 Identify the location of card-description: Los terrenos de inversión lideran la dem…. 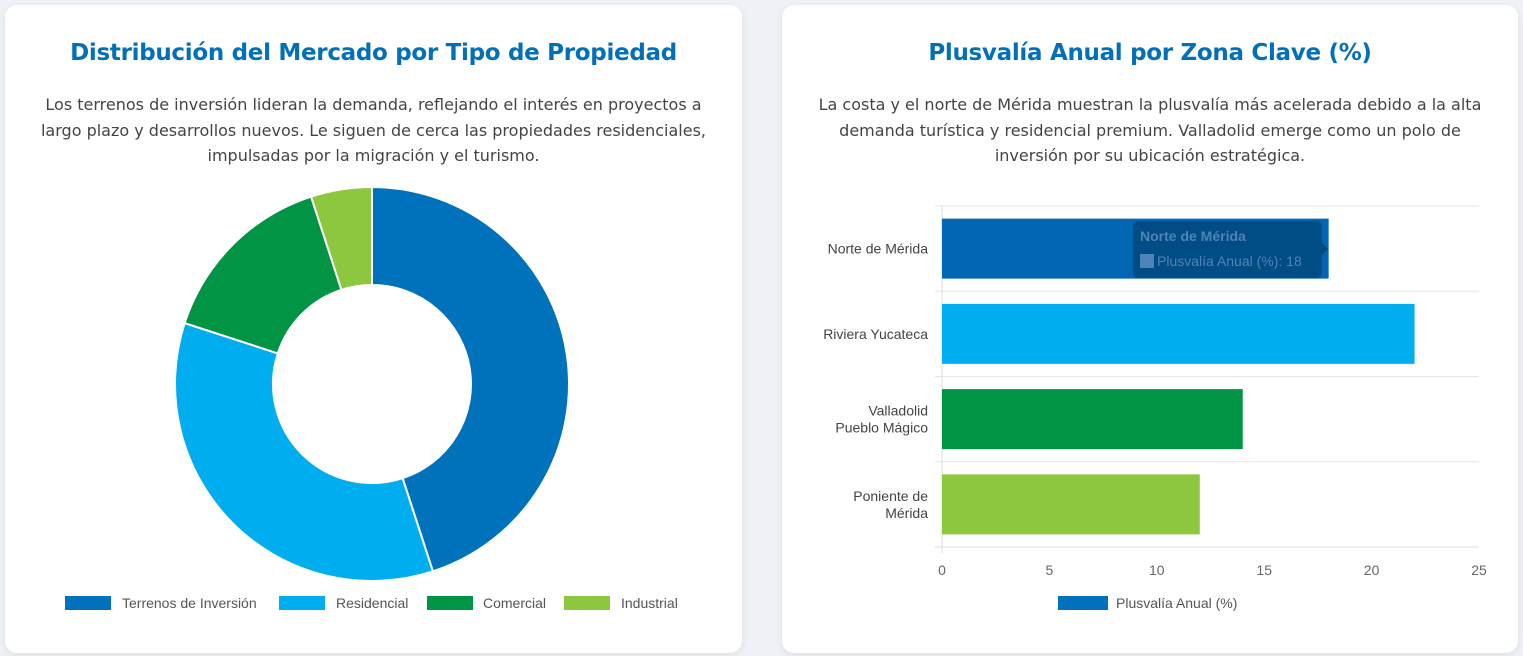
(373, 130).